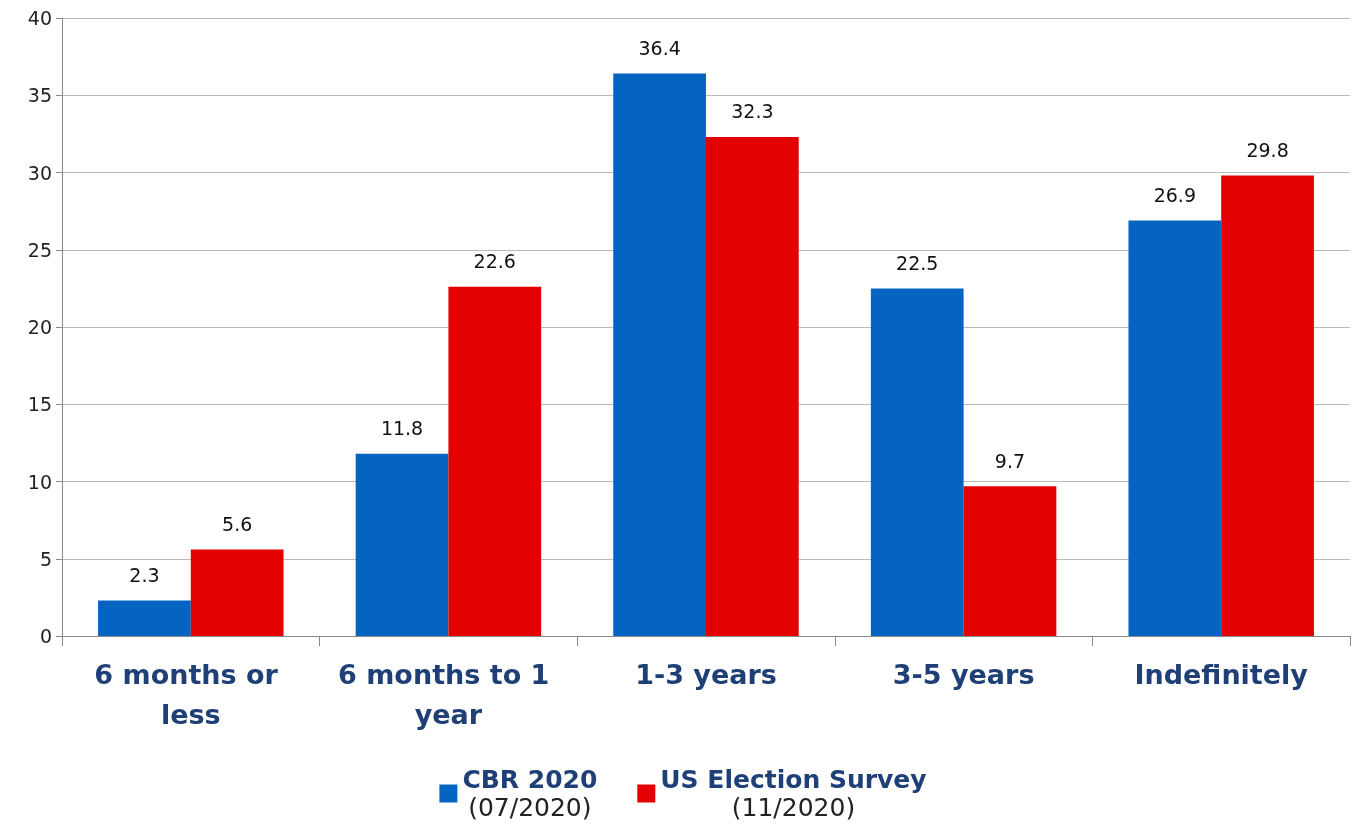  Describe the element at coordinates (793, 793) in the screenshot. I see `legend-label: US Election Survey (11/2020)` at that location.